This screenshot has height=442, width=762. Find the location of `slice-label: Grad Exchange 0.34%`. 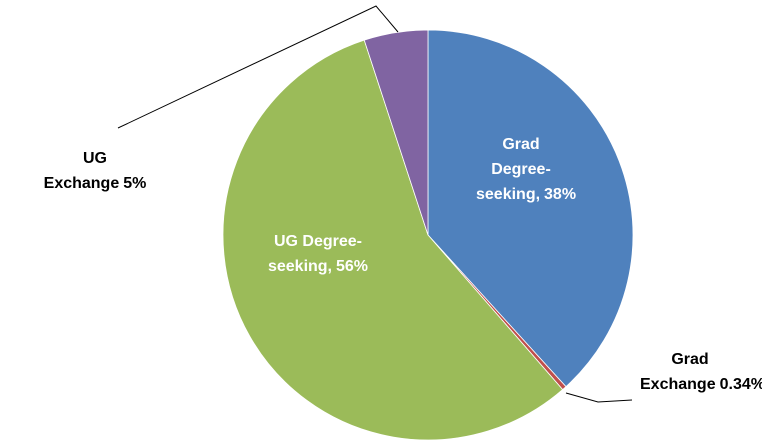

slice-label: Grad Exchange 0.34% is located at coordinates (701, 372).